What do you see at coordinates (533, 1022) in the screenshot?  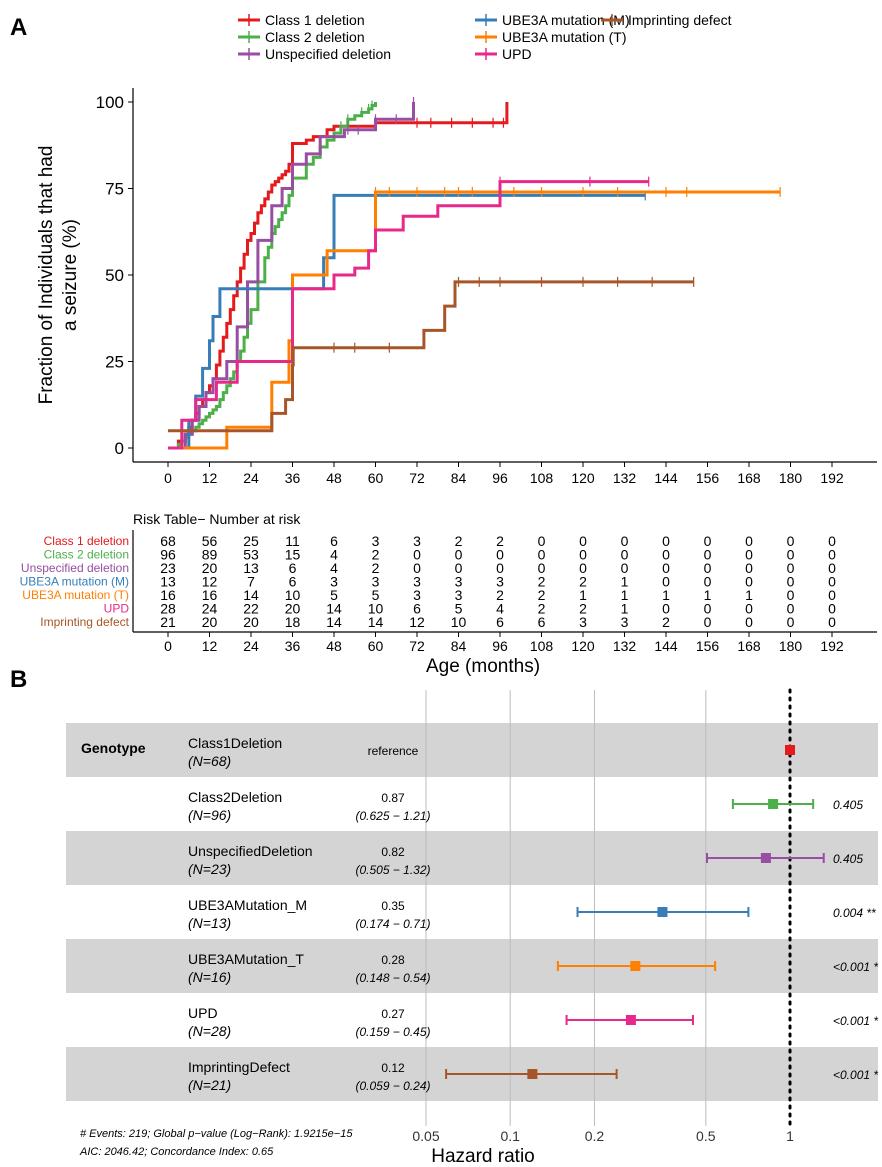 I see `forest-row-upd: UPD (N=28) 0.27 (0.159 − 0.45) <0.001 *` at bounding box center [533, 1022].